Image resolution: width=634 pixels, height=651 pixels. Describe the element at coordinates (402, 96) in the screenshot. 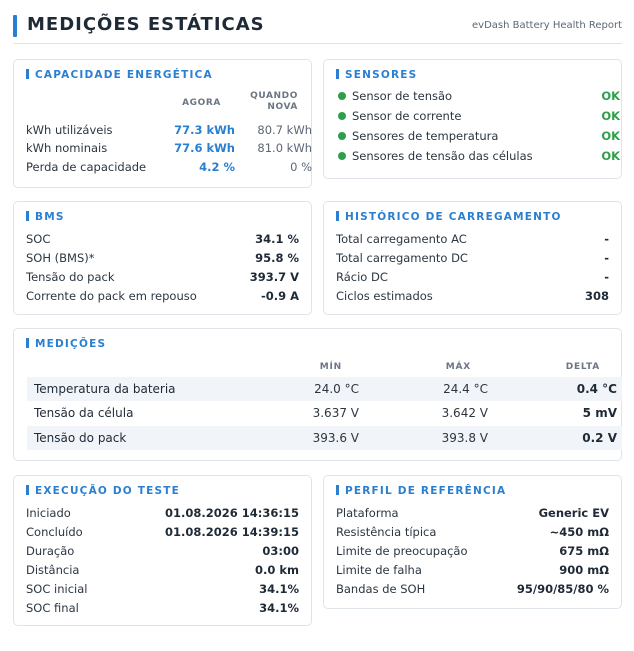

I see `sensor-label: Sensor de tensão` at that location.